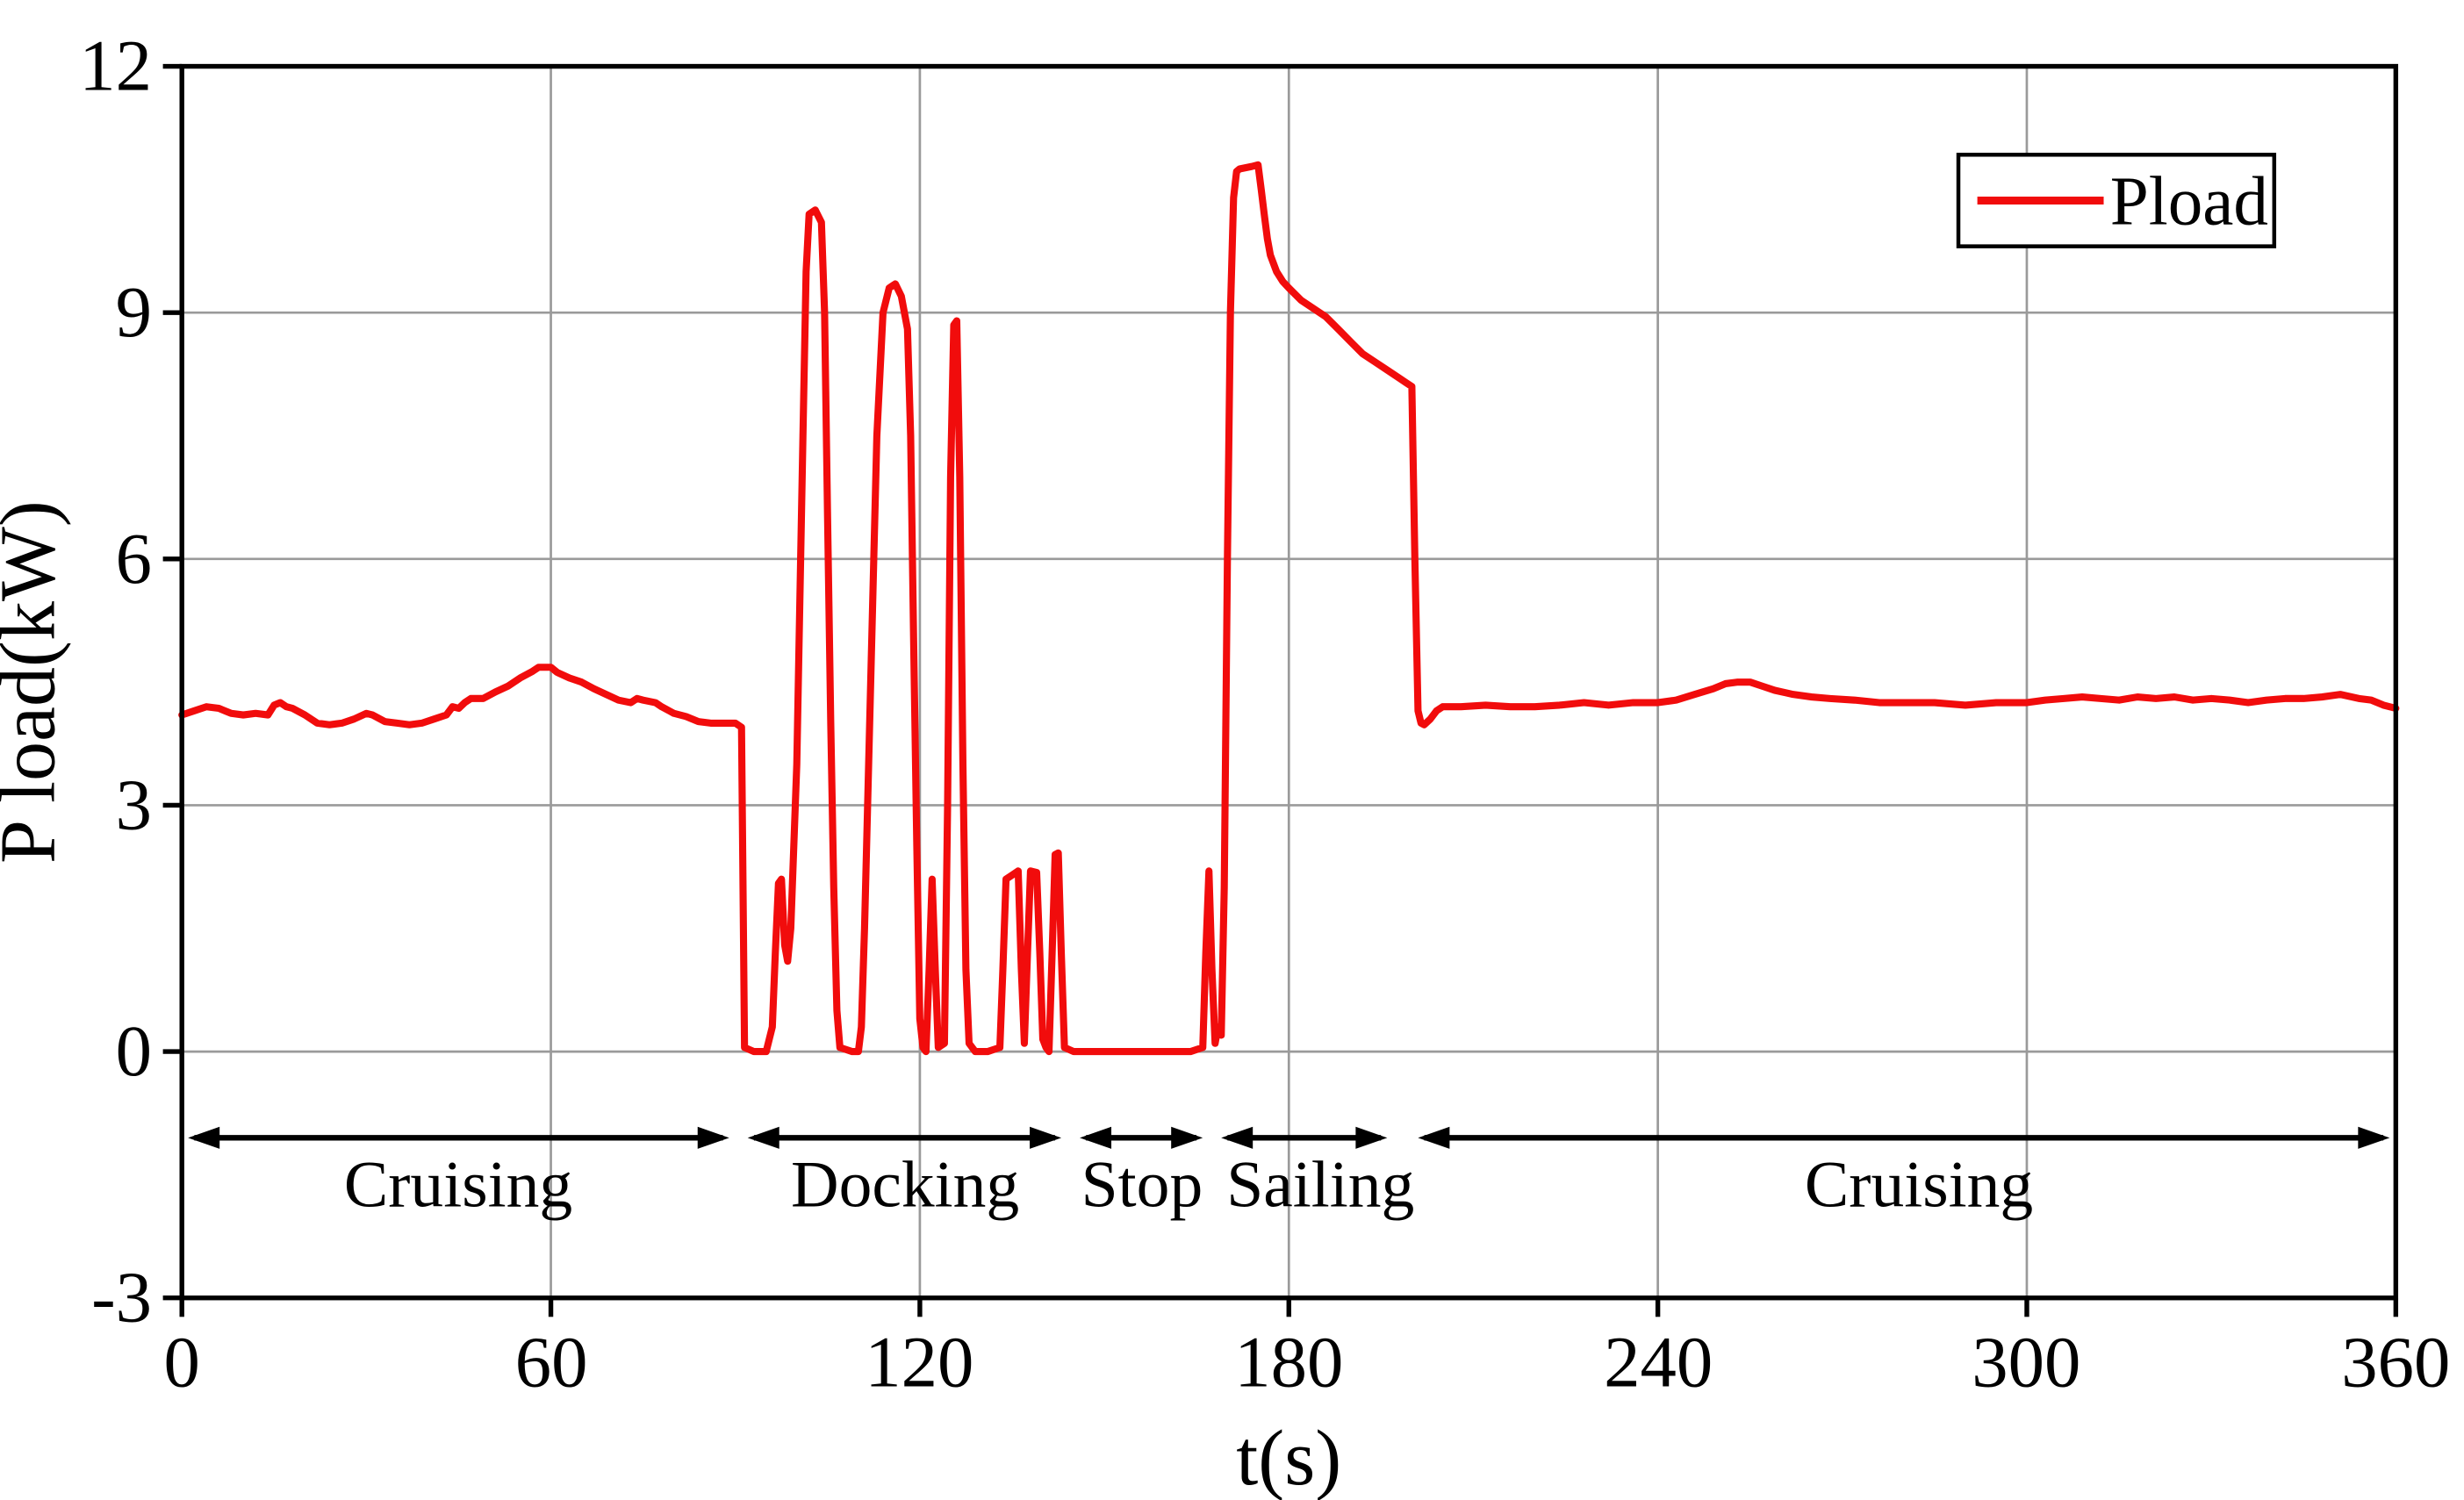 The image size is (2464, 1500). Describe the element at coordinates (458, 1184) in the screenshot. I see `phase-label-cruising-1: Cruising` at that location.